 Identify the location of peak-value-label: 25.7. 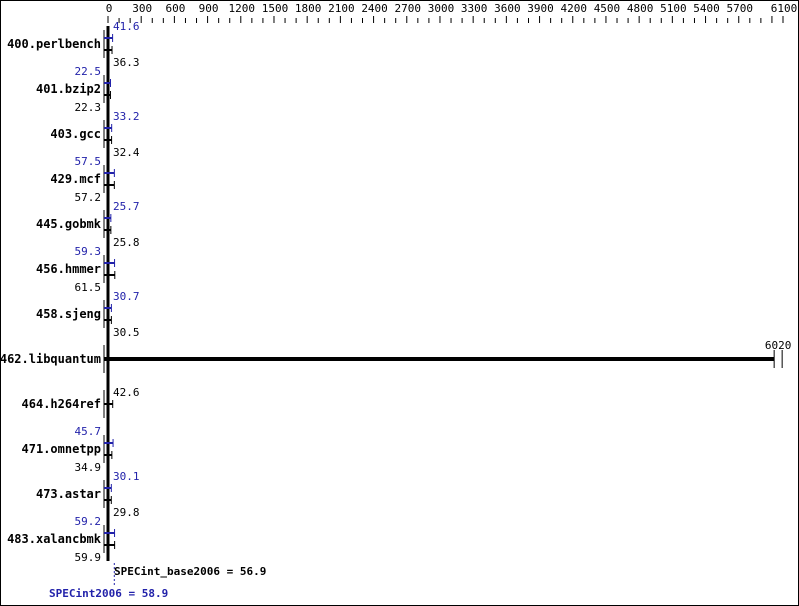
(126, 206).